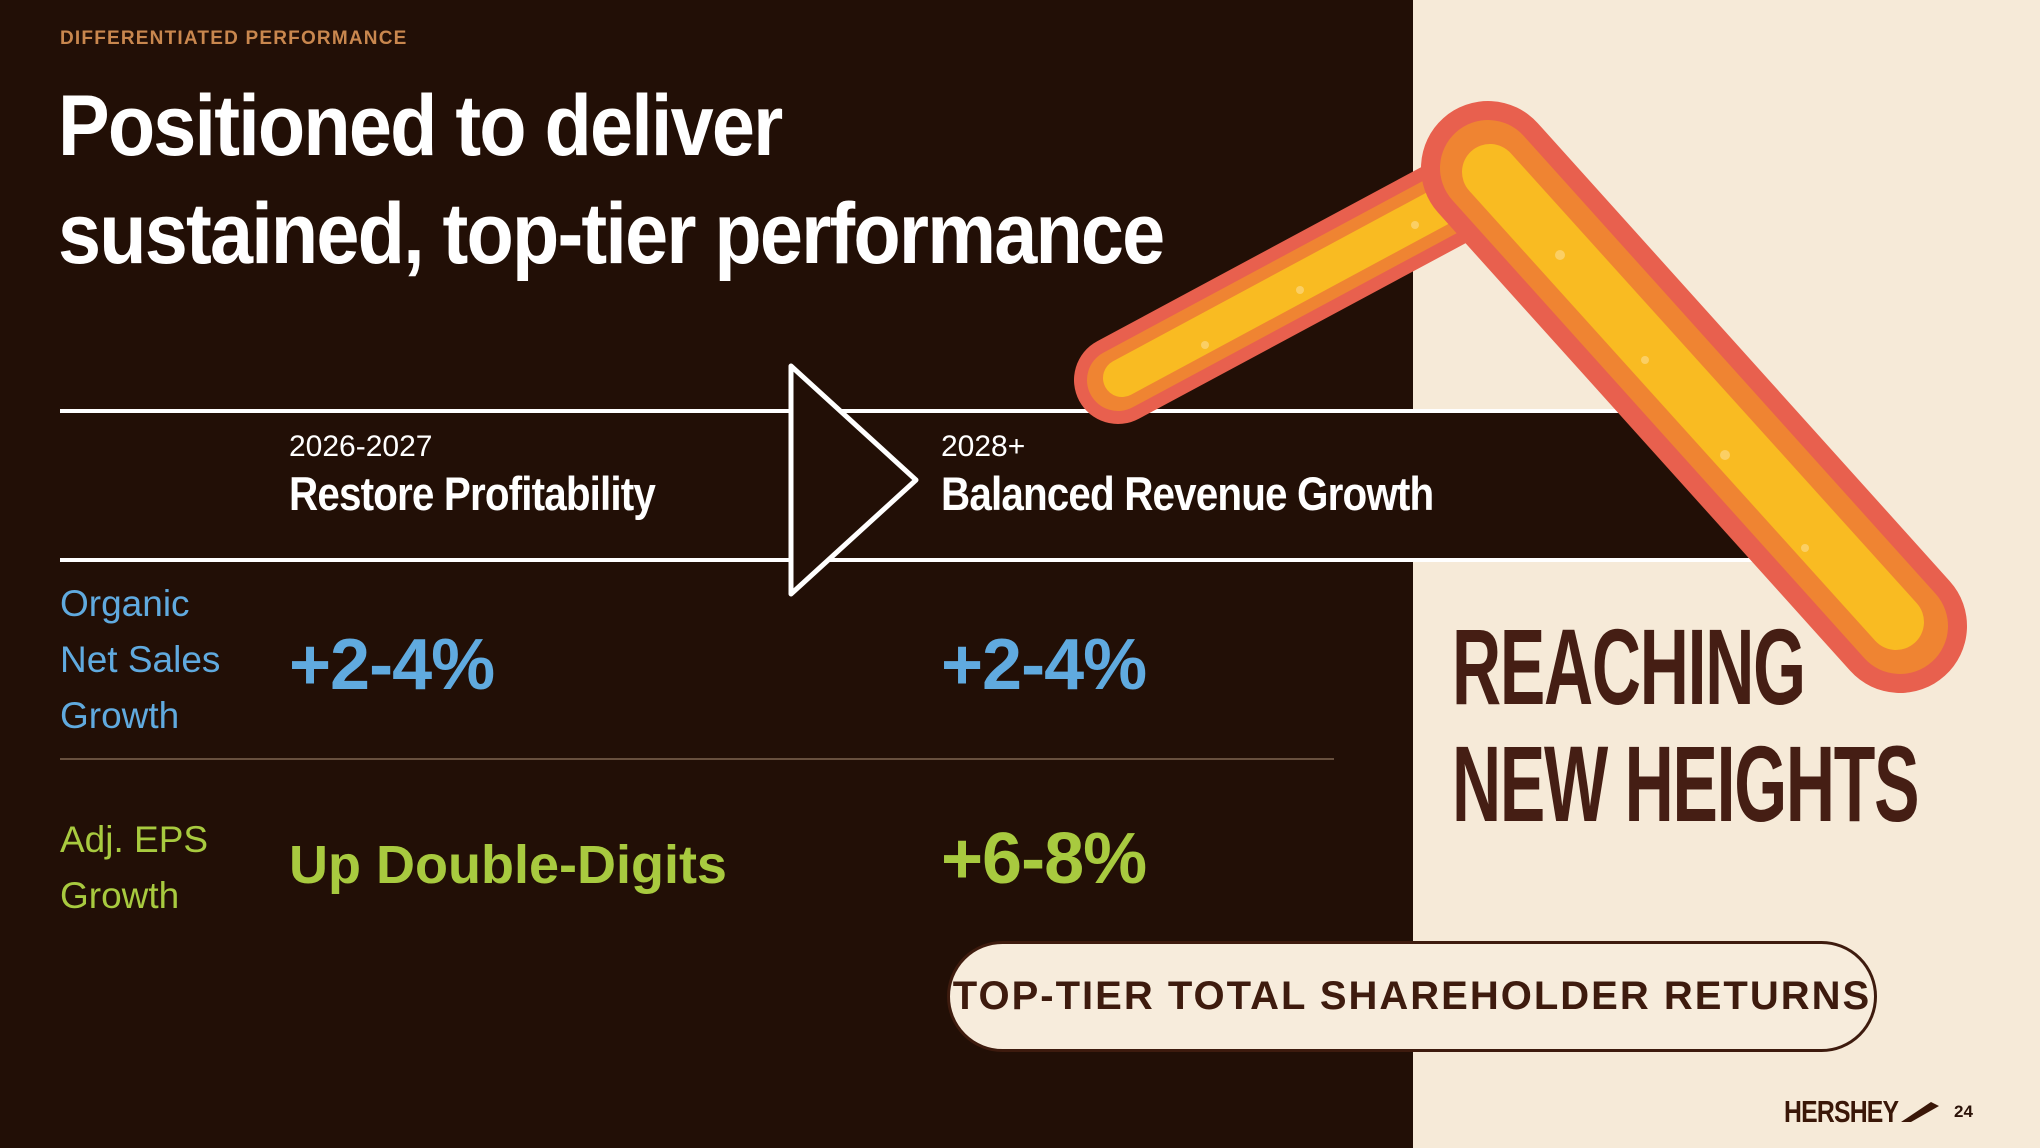  I want to click on page-title-line2: sustained, top-tier performance, so click(611, 234).